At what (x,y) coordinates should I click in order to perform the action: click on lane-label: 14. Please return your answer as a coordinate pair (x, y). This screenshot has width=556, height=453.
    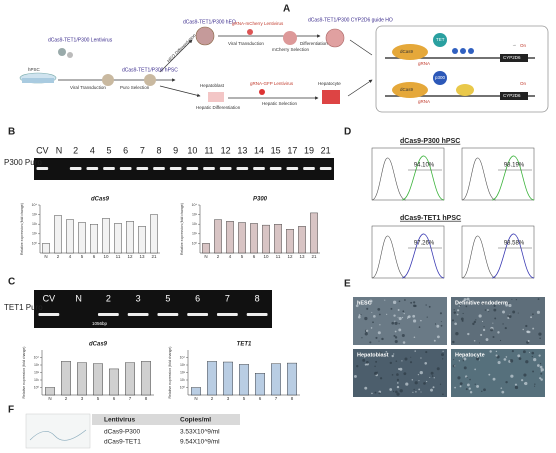
    Looking at the image, I should click on (259, 150).